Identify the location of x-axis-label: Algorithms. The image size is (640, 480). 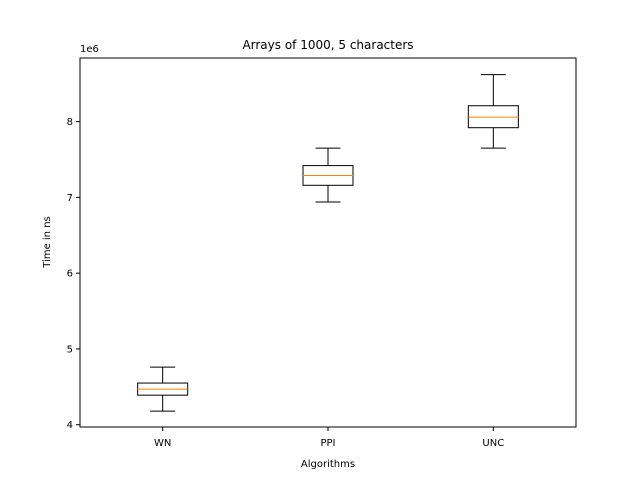
(328, 464).